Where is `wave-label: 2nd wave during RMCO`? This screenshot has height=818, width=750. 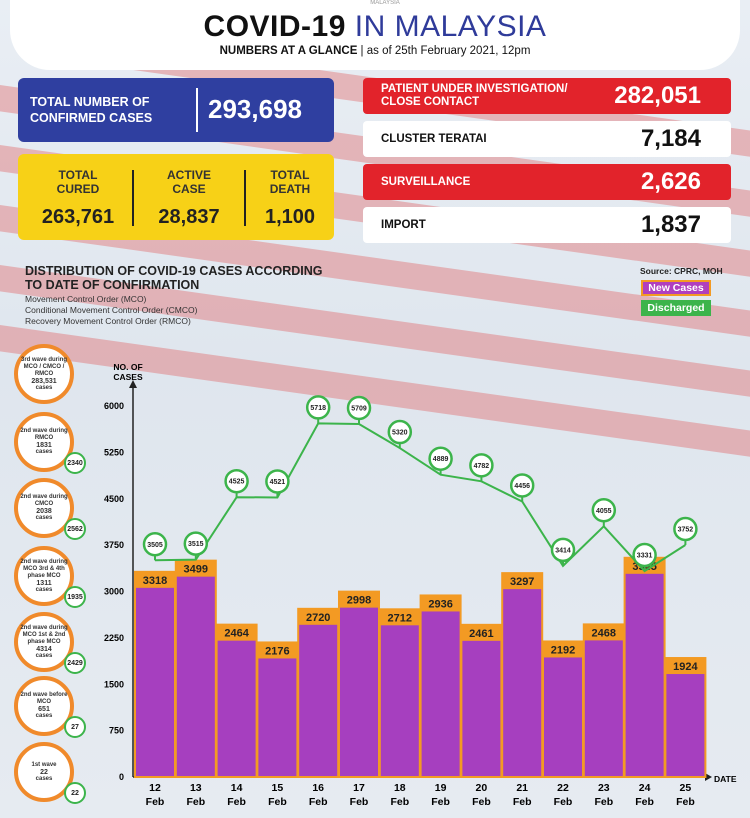
wave-label: 2nd wave during RMCO is located at coordinates (44, 434).